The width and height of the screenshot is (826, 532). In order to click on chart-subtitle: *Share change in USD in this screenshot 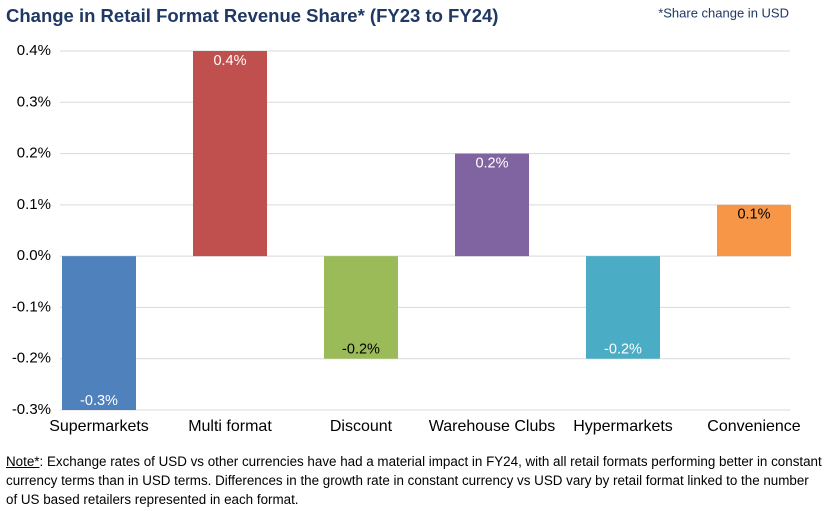, I will do `click(723, 12)`.